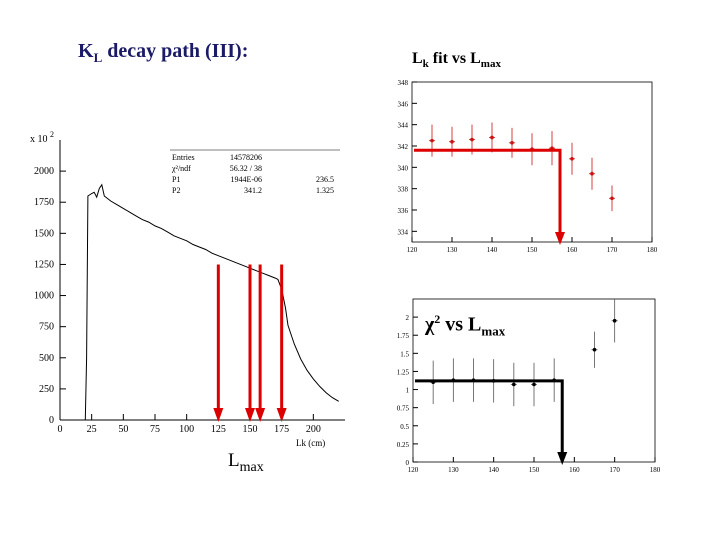 This screenshot has width=720, height=540. What do you see at coordinates (325, 190) in the screenshot?
I see `stats-extra: 1.325` at bounding box center [325, 190].